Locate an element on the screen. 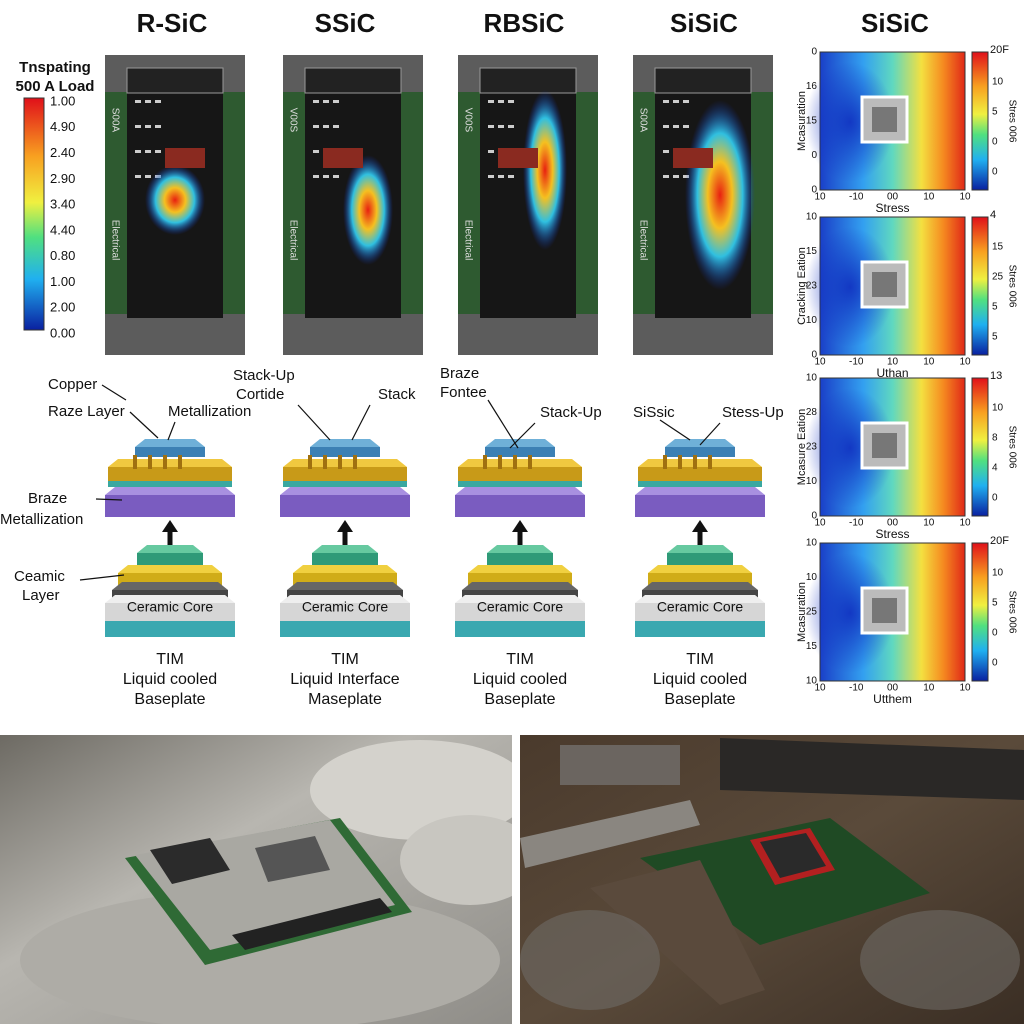 Image resolution: width=1024 pixels, height=1024 pixels. divider is located at coordinates (516, 879).